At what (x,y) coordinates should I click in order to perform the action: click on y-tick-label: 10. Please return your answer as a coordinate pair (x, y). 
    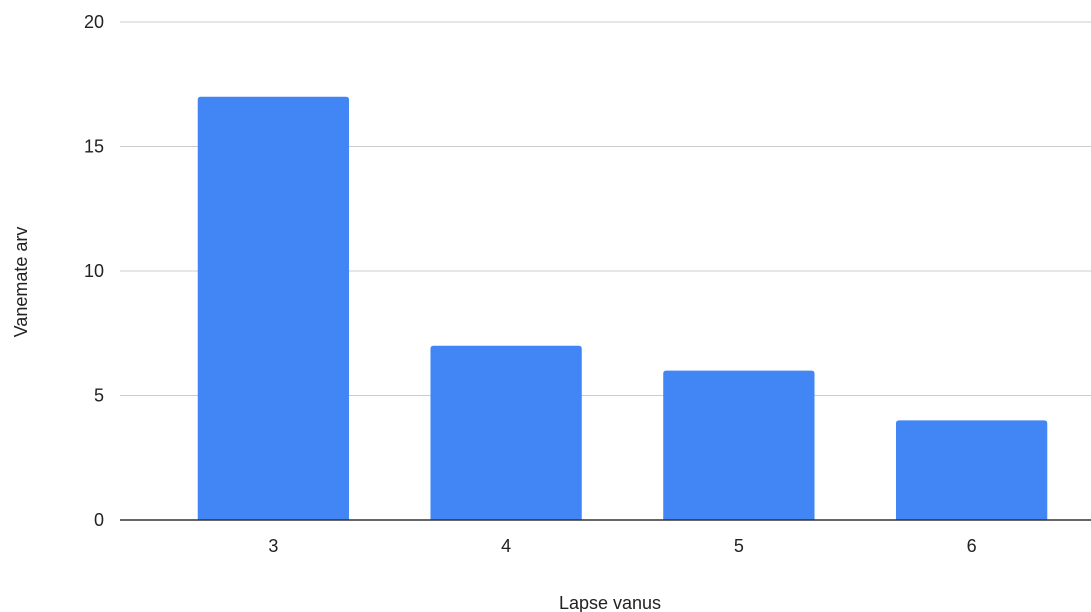
    Looking at the image, I should click on (94, 271).